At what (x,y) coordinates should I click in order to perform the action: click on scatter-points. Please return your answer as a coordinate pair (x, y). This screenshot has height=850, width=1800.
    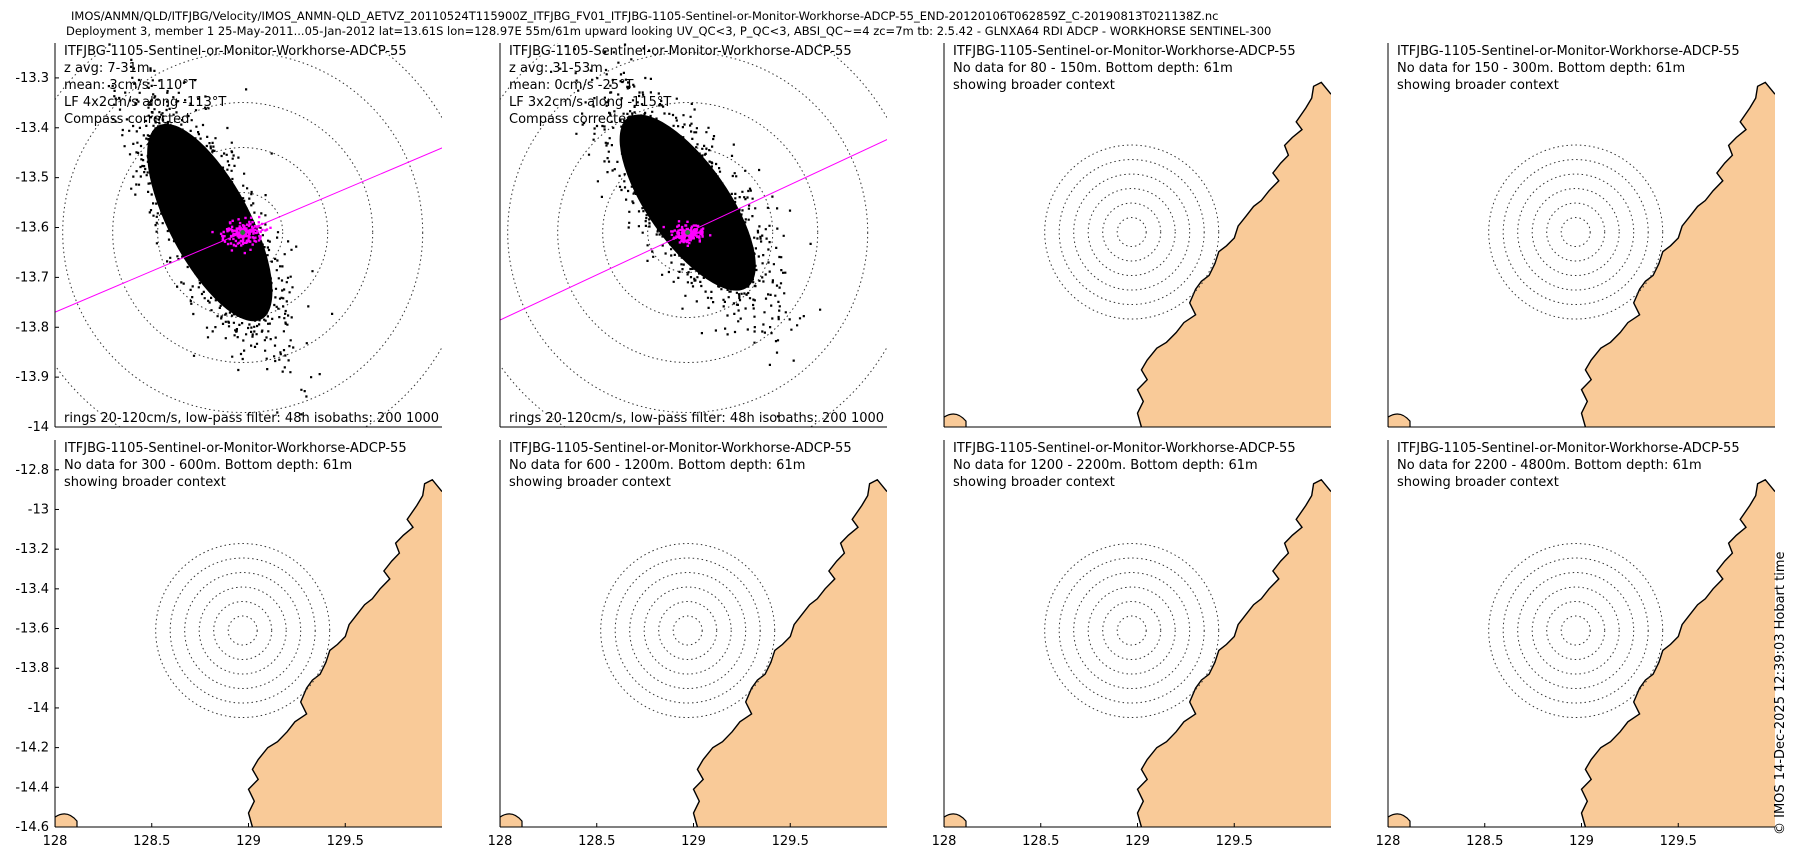
    Looking at the image, I should click on (220, 229).